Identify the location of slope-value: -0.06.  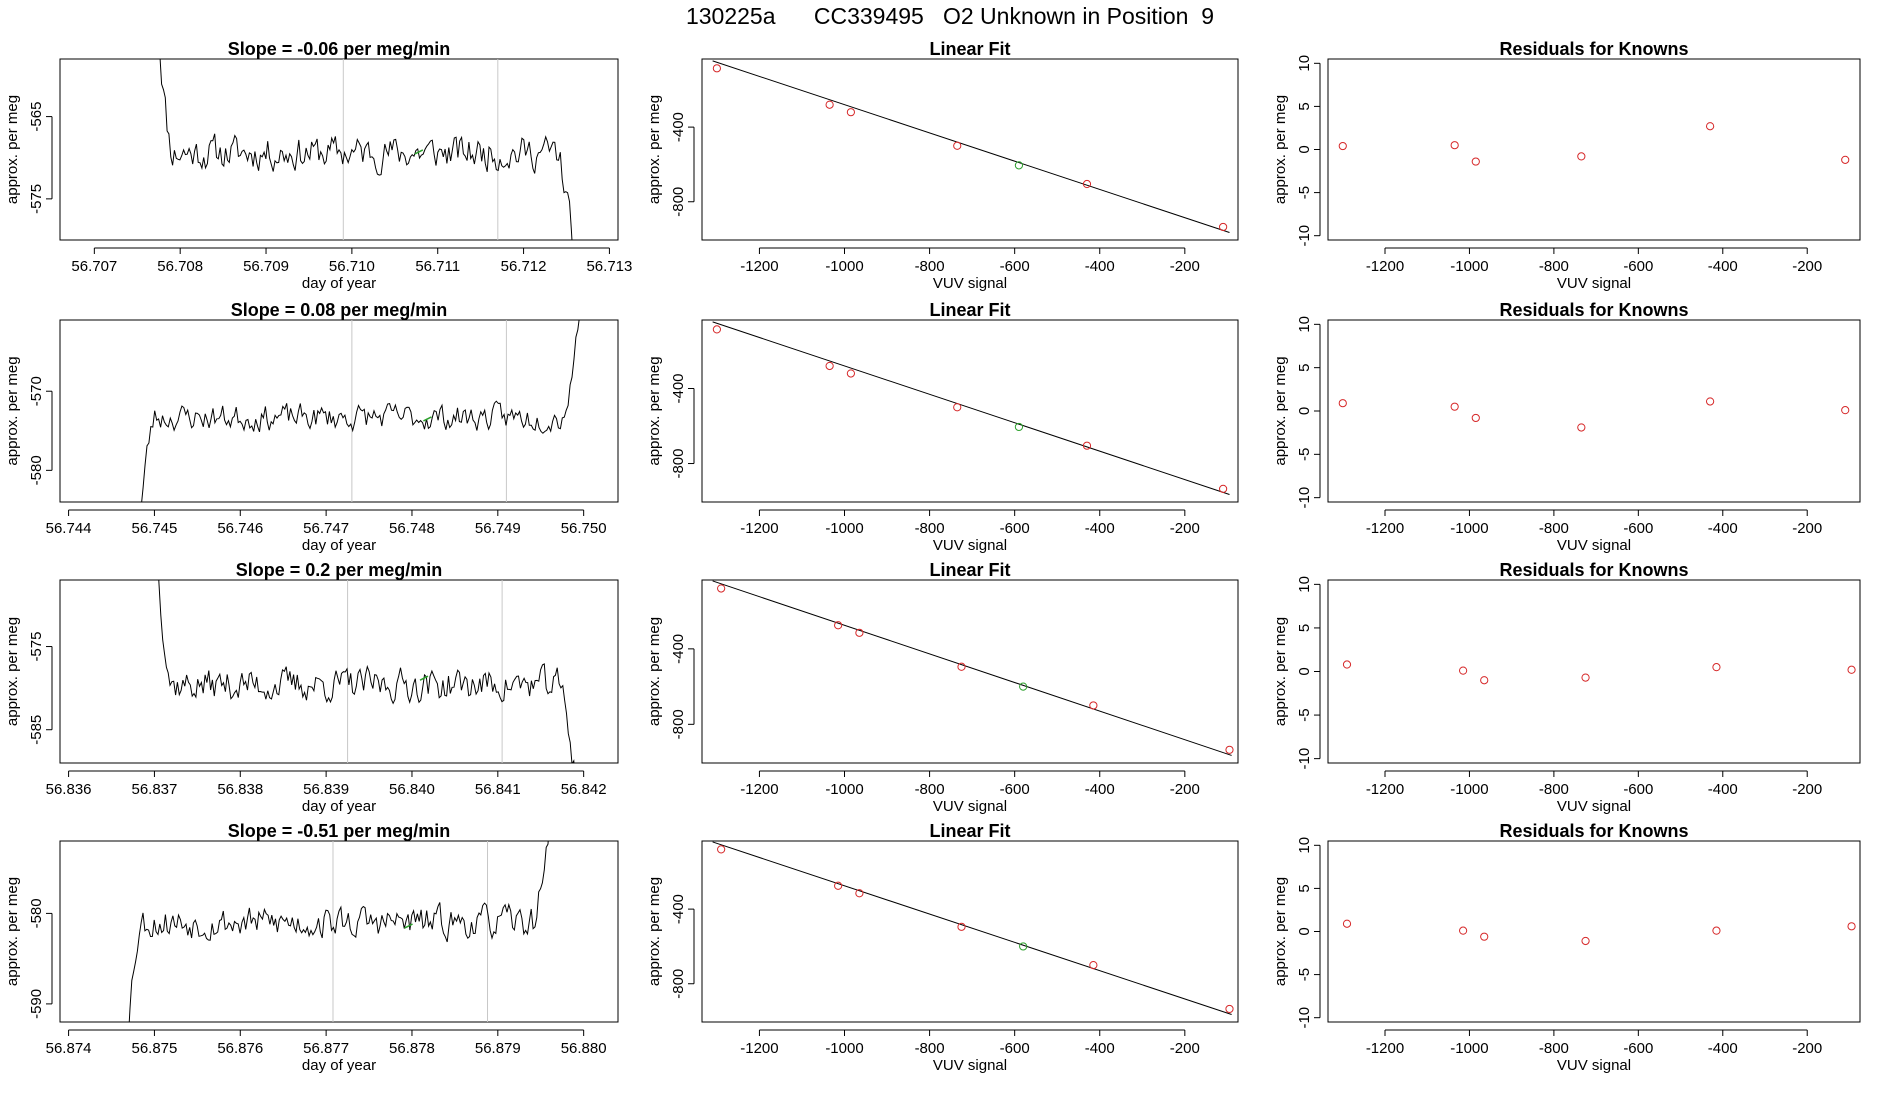
(317, 49).